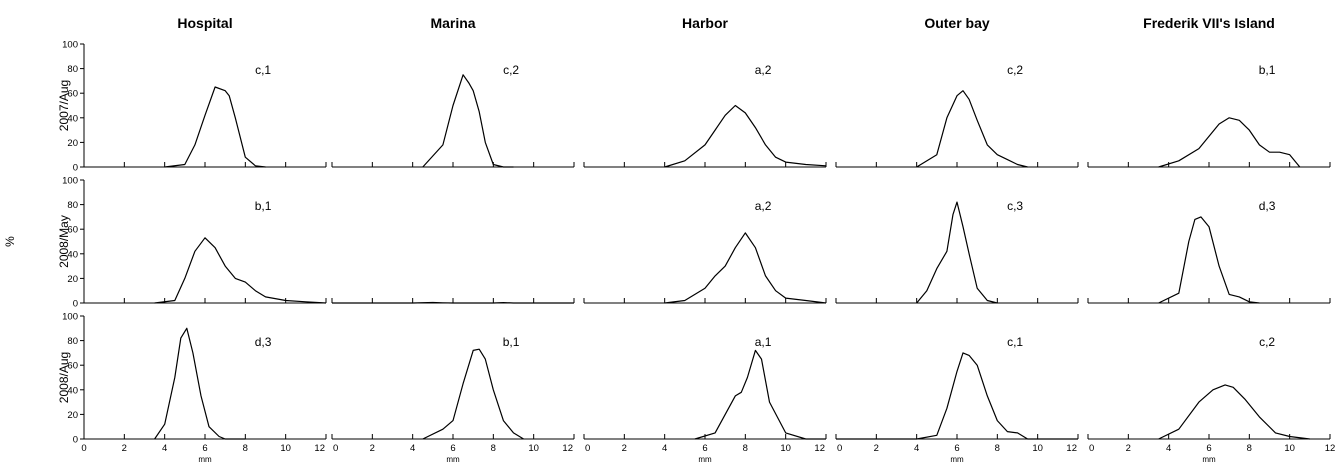  Describe the element at coordinates (705, 23) in the screenshot. I see `column-title: Harbor` at that location.